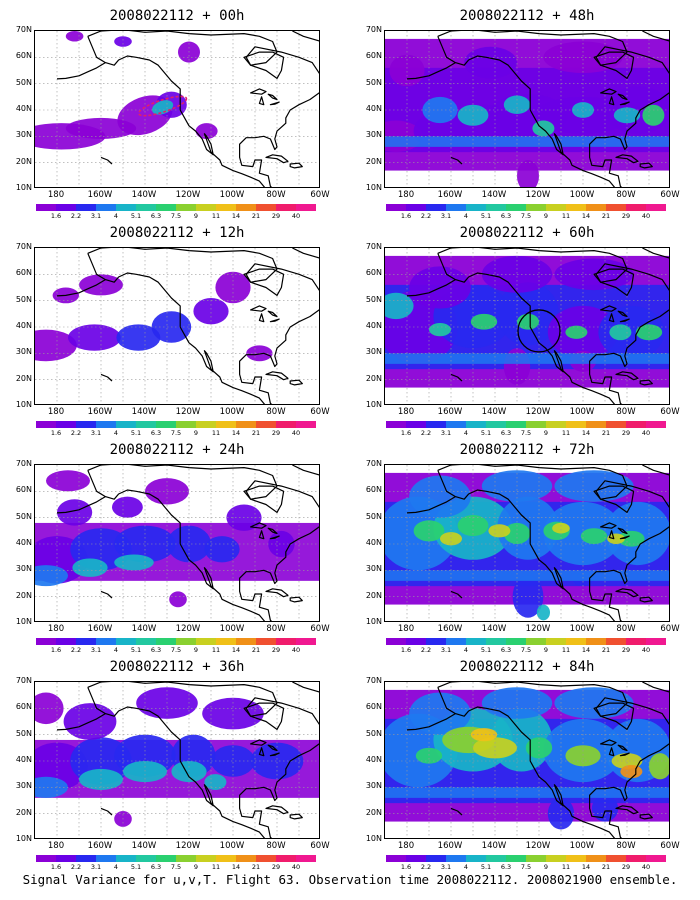 This screenshot has width=700, height=900. Describe the element at coordinates (527, 233) in the screenshot. I see `panel-title: 2008022112 + 60h` at that location.